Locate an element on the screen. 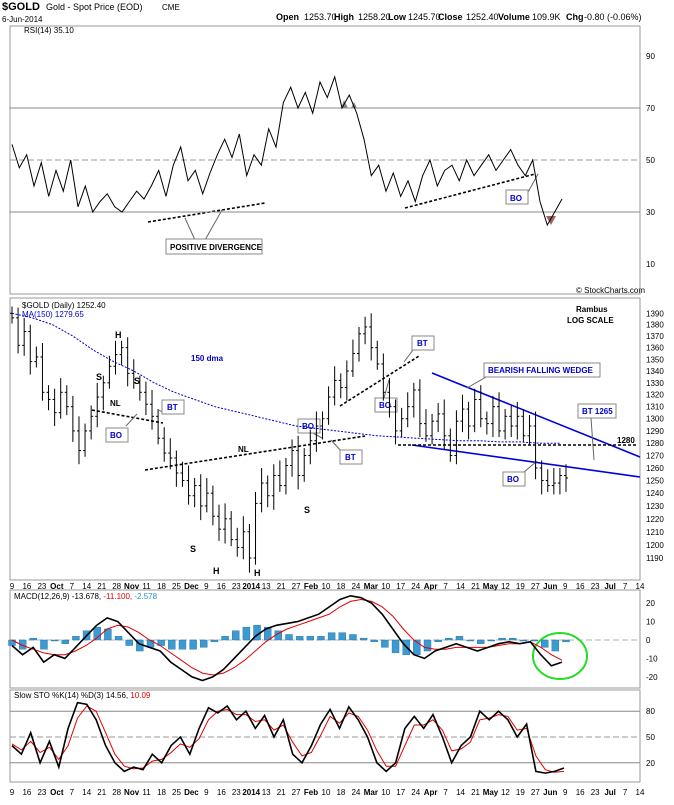  bt-label-2: BT is located at coordinates (350, 457).